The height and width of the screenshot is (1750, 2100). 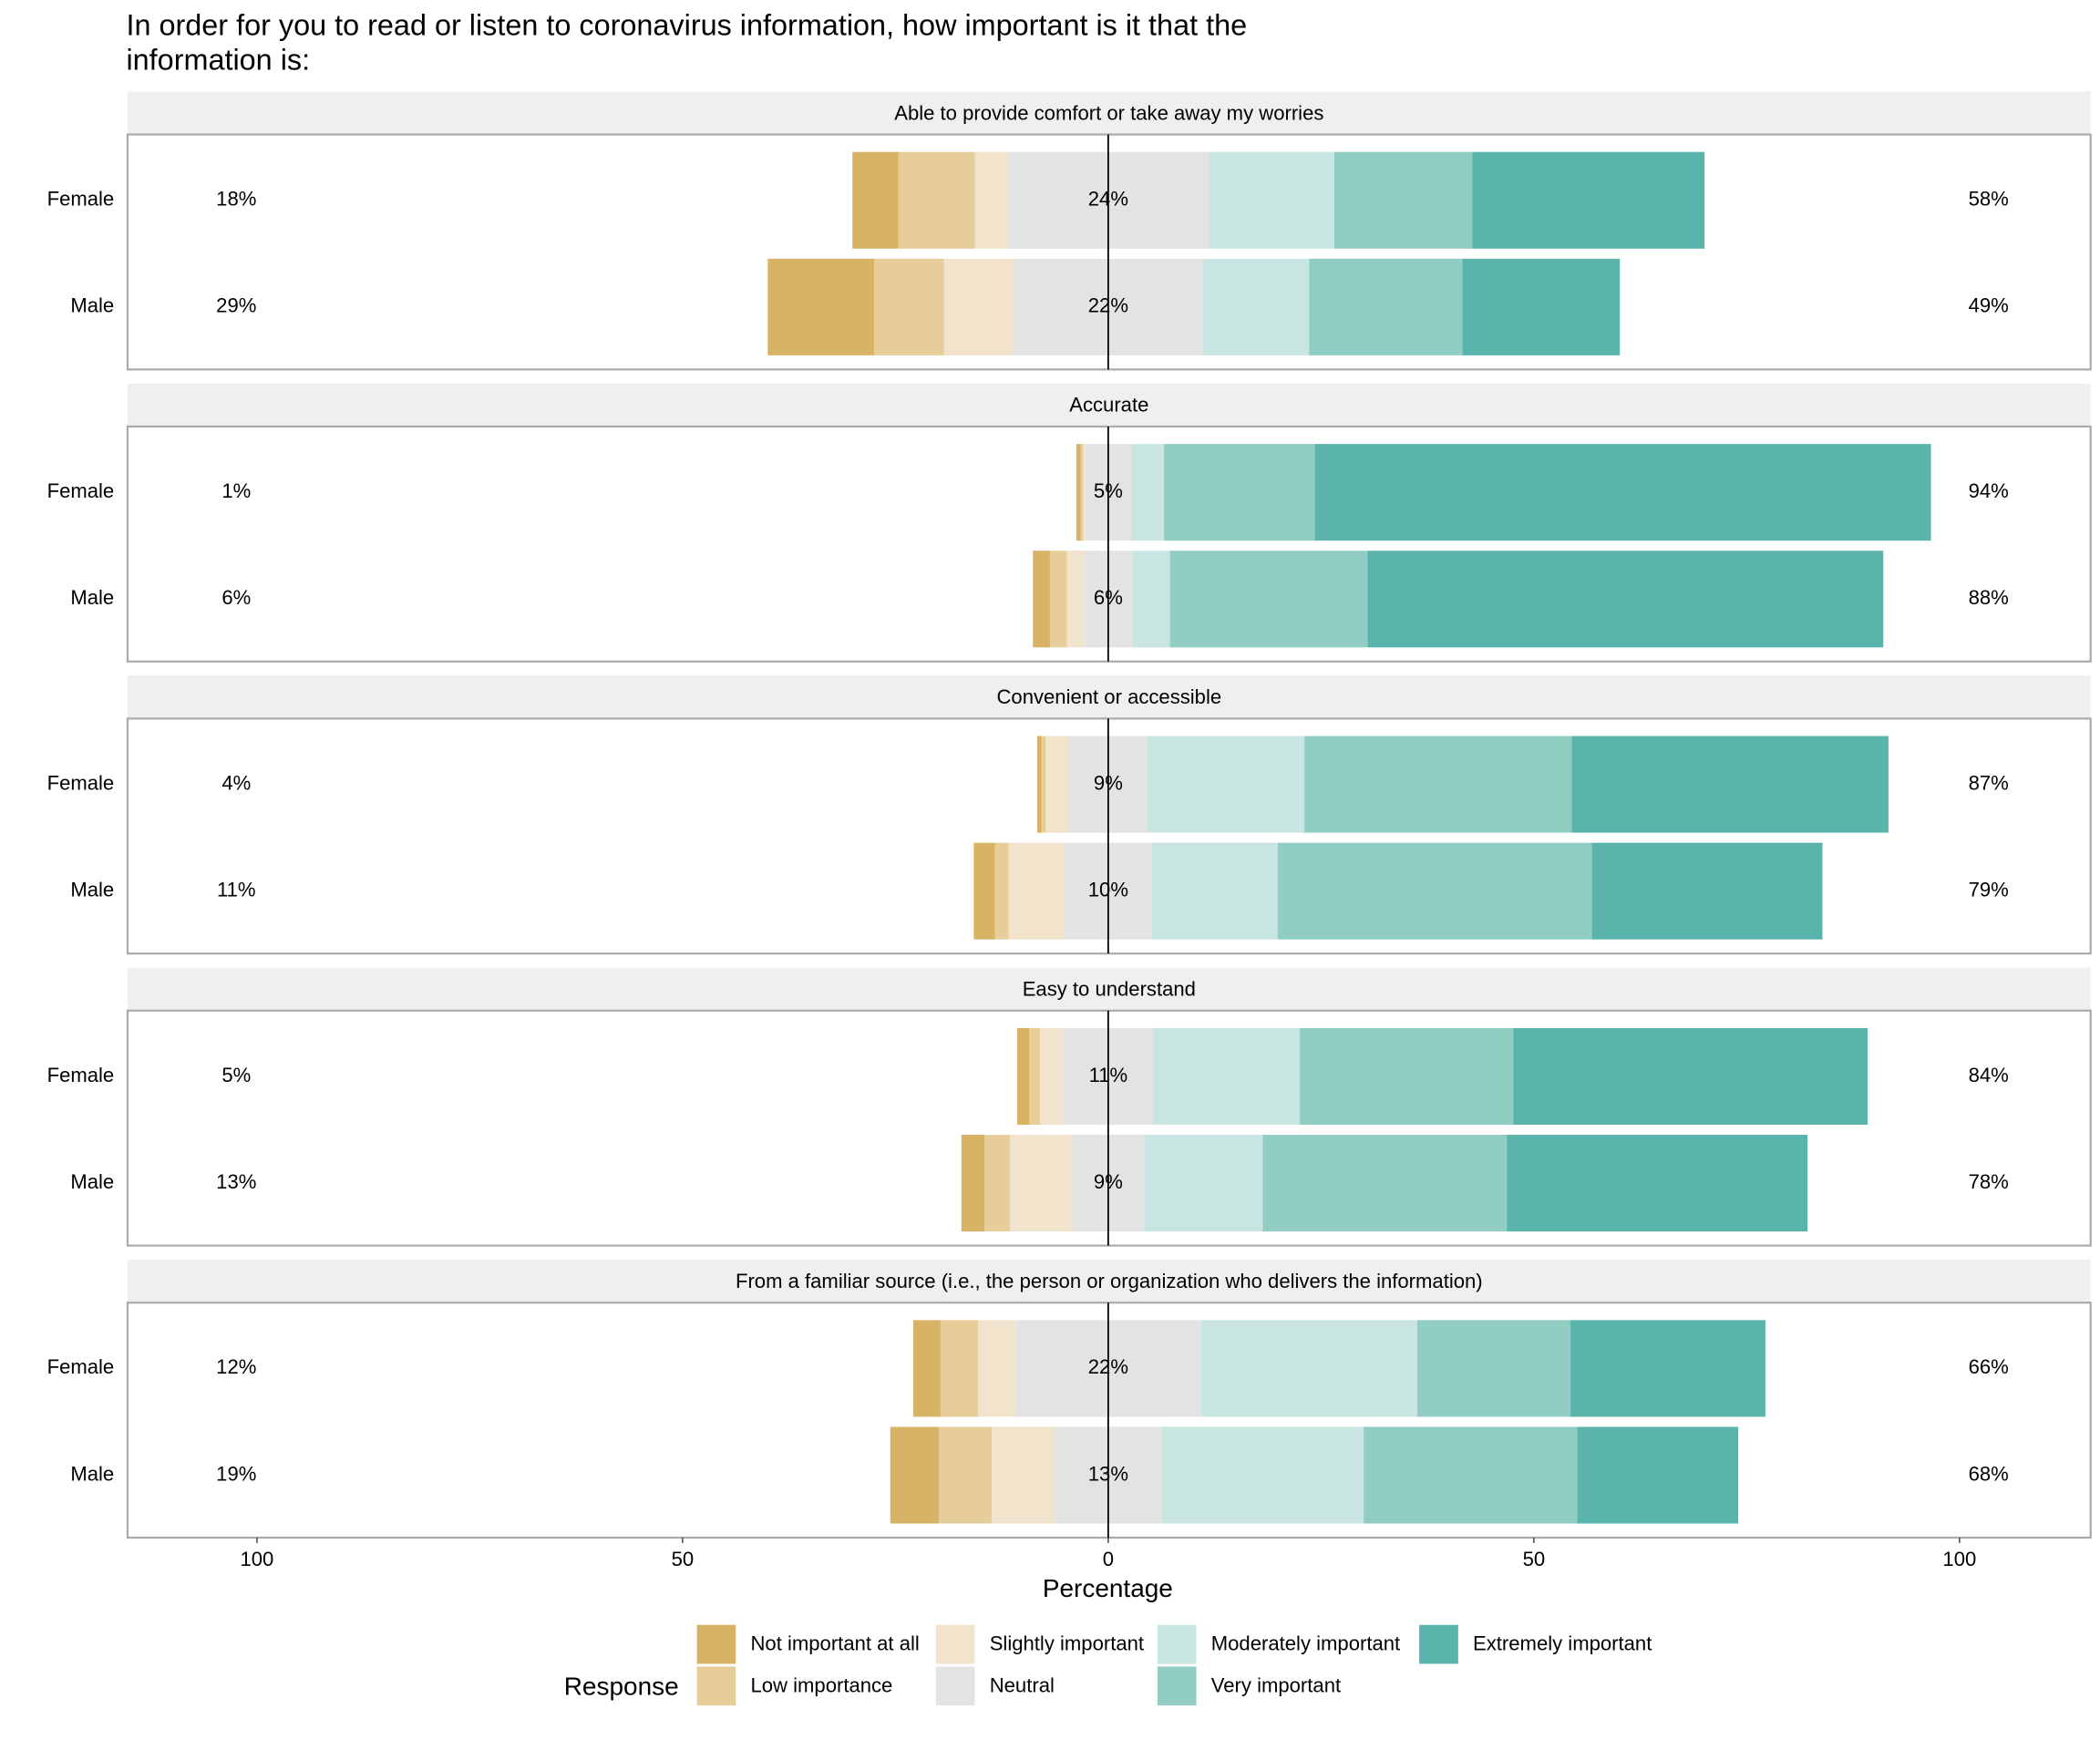 I want to click on low-total-label: 11%, so click(x=236, y=890).